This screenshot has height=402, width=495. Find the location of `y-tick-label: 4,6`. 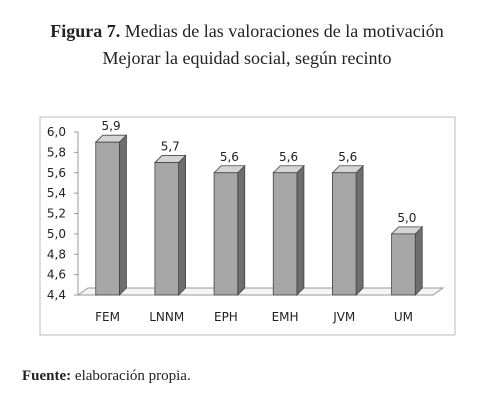

y-tick-label: 4,6 is located at coordinates (56, 275).